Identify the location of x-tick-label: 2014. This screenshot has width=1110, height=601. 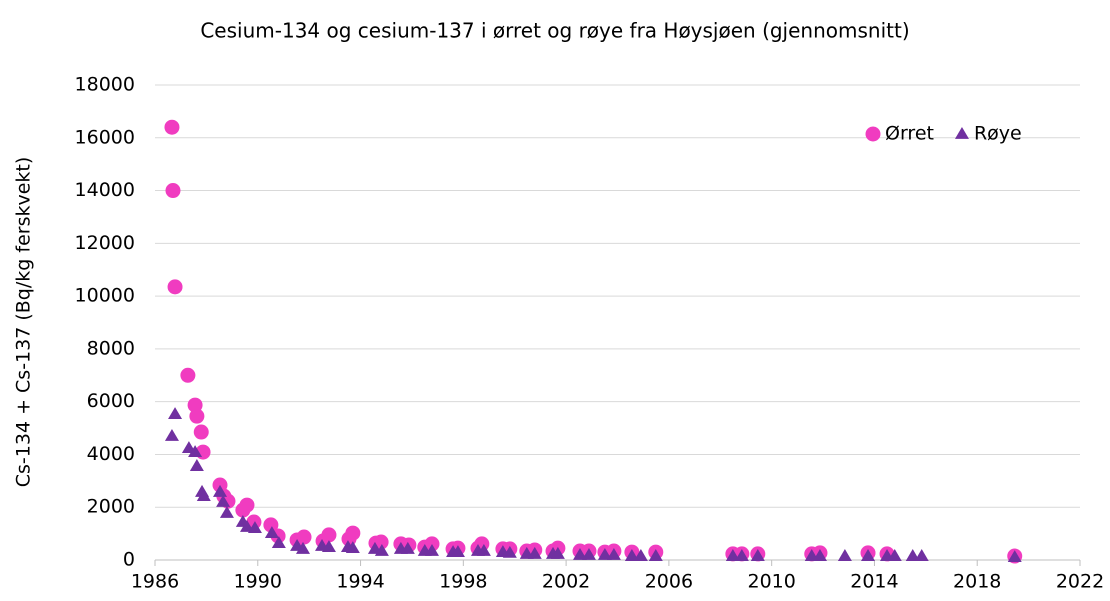
(874, 582).